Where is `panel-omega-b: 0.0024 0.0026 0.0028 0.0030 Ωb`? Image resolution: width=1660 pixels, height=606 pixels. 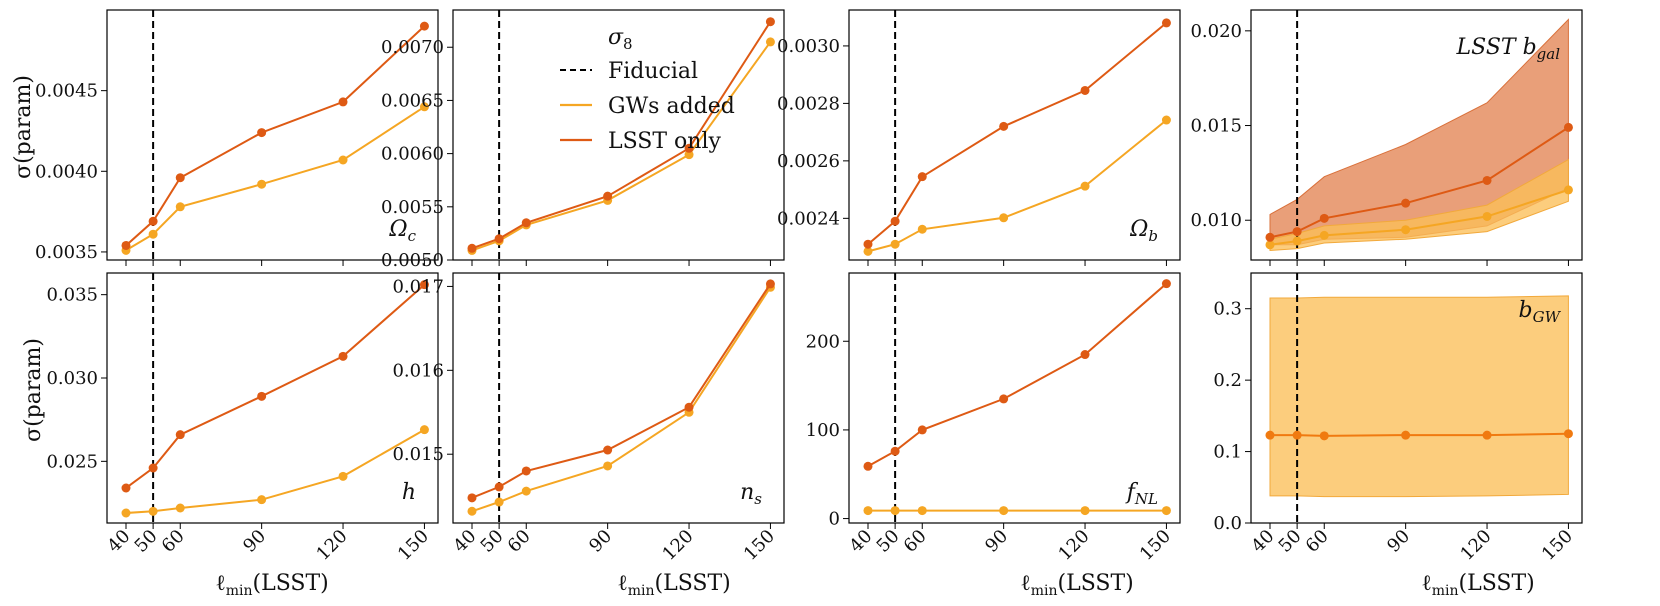
panel-omega-b: 0.0024 0.0026 0.0028 0.0030 Ωb is located at coordinates (979, 137).